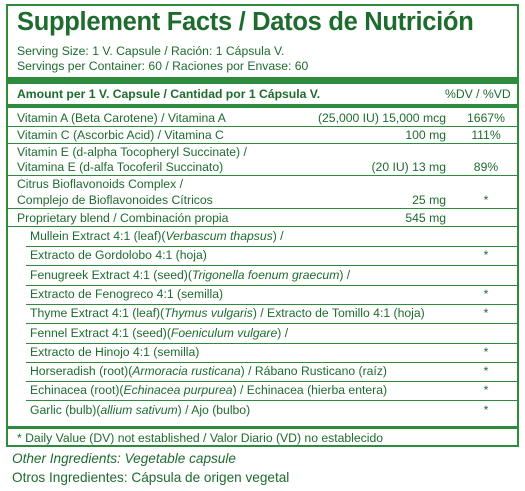 This screenshot has height=491, width=525. What do you see at coordinates (65, 409) in the screenshot?
I see `blend-ingredient-text: Garlic (bulb)(` at bounding box center [65, 409].